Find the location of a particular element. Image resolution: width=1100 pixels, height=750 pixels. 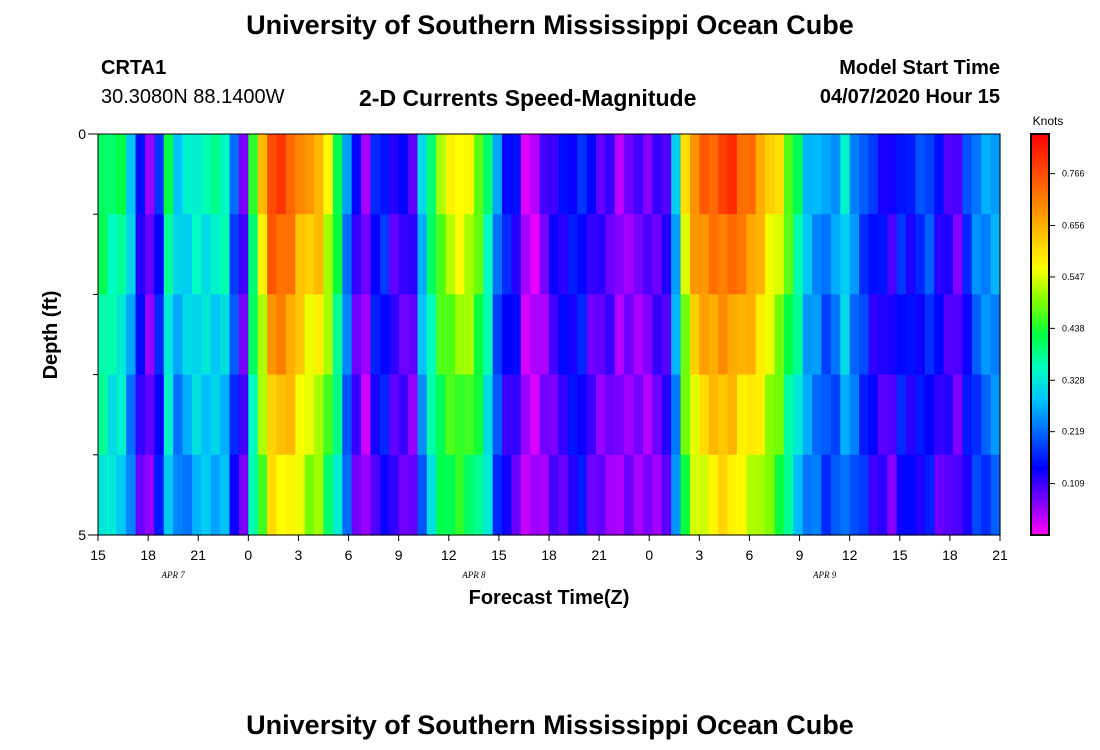

colorbar-gradient is located at coordinates (1040, 334).